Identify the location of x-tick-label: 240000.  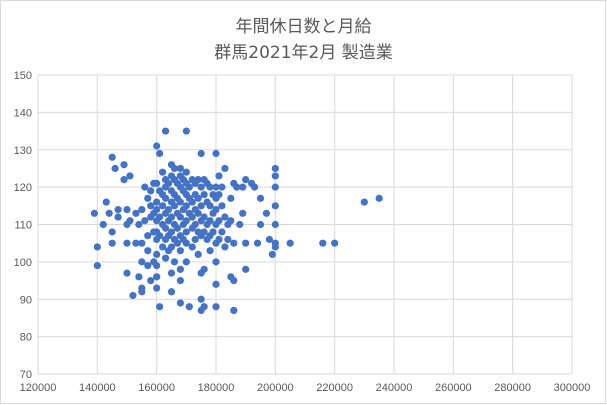
(394, 388).